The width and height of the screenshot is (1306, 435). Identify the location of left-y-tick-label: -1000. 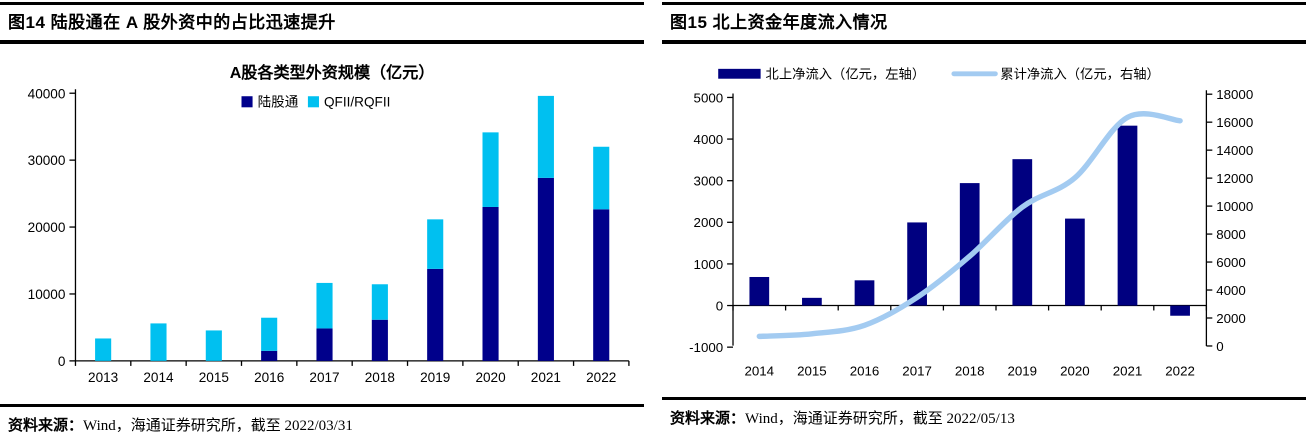
(706, 347).